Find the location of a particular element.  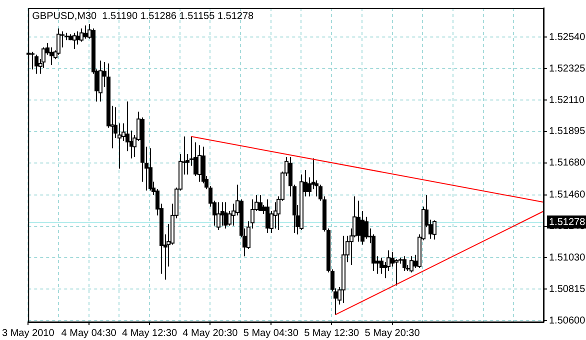

y-tick-label: 1.51460 is located at coordinates (567, 195).